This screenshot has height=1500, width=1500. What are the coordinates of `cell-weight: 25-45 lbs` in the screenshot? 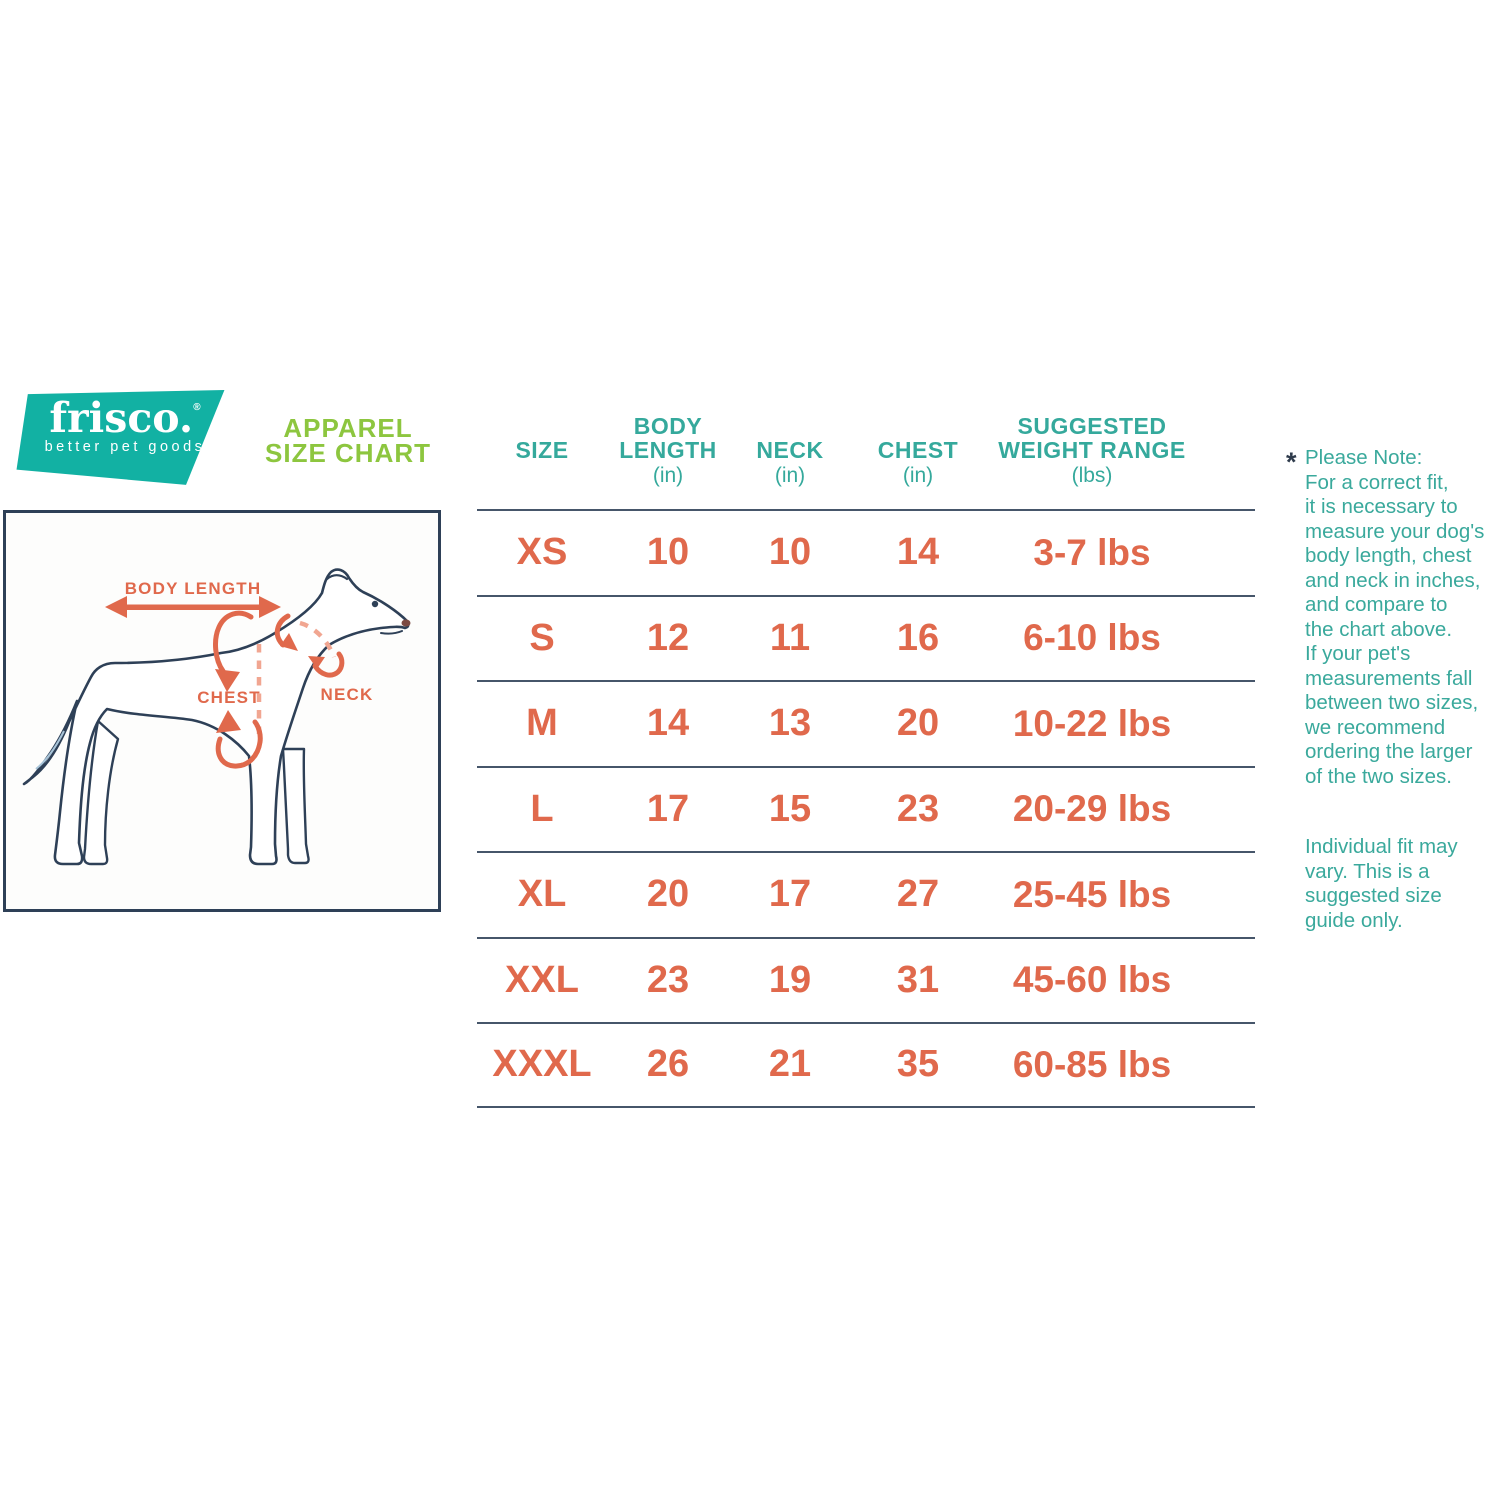 It's located at (1092, 894).